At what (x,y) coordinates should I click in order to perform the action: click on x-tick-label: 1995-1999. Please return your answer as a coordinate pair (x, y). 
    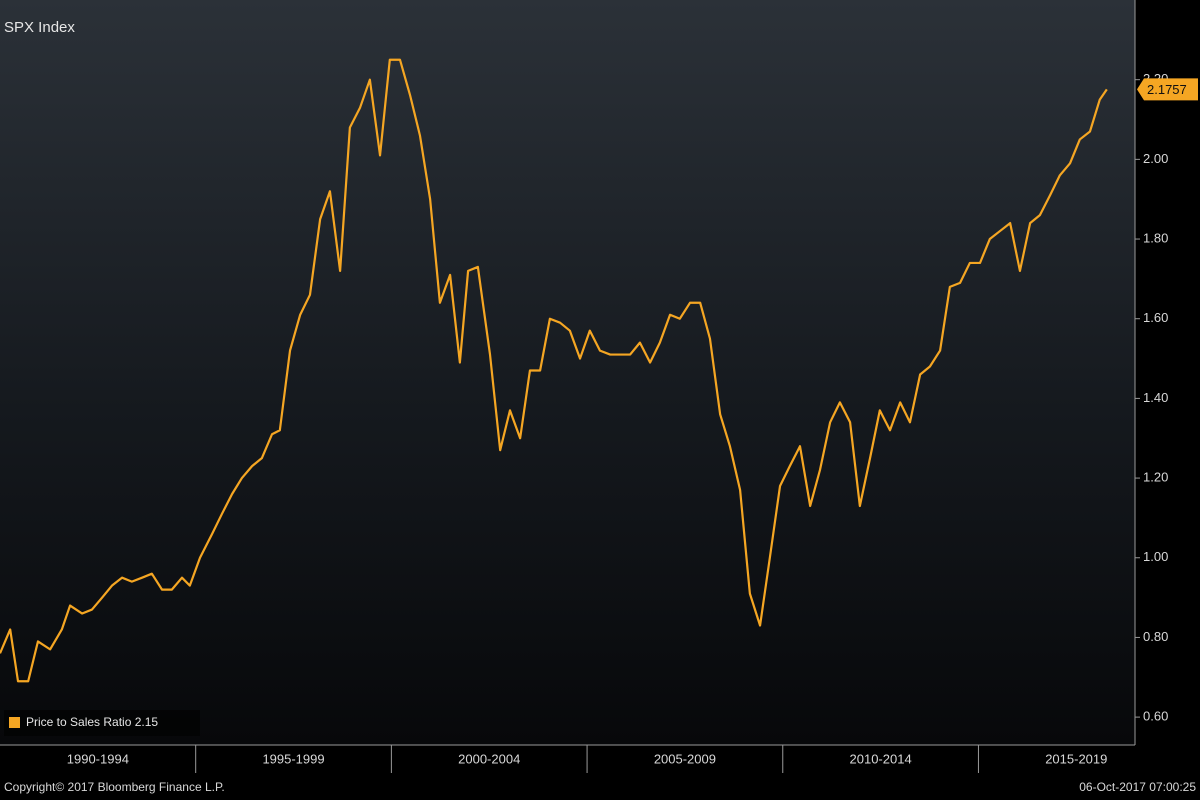
    Looking at the image, I should click on (293, 758).